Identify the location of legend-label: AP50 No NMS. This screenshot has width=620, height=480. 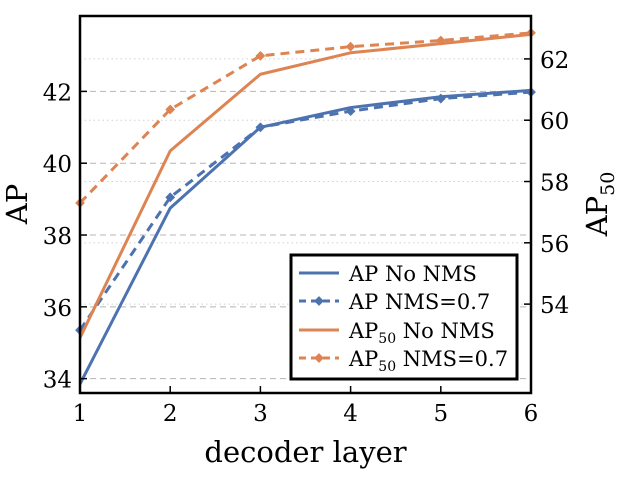
(421, 333).